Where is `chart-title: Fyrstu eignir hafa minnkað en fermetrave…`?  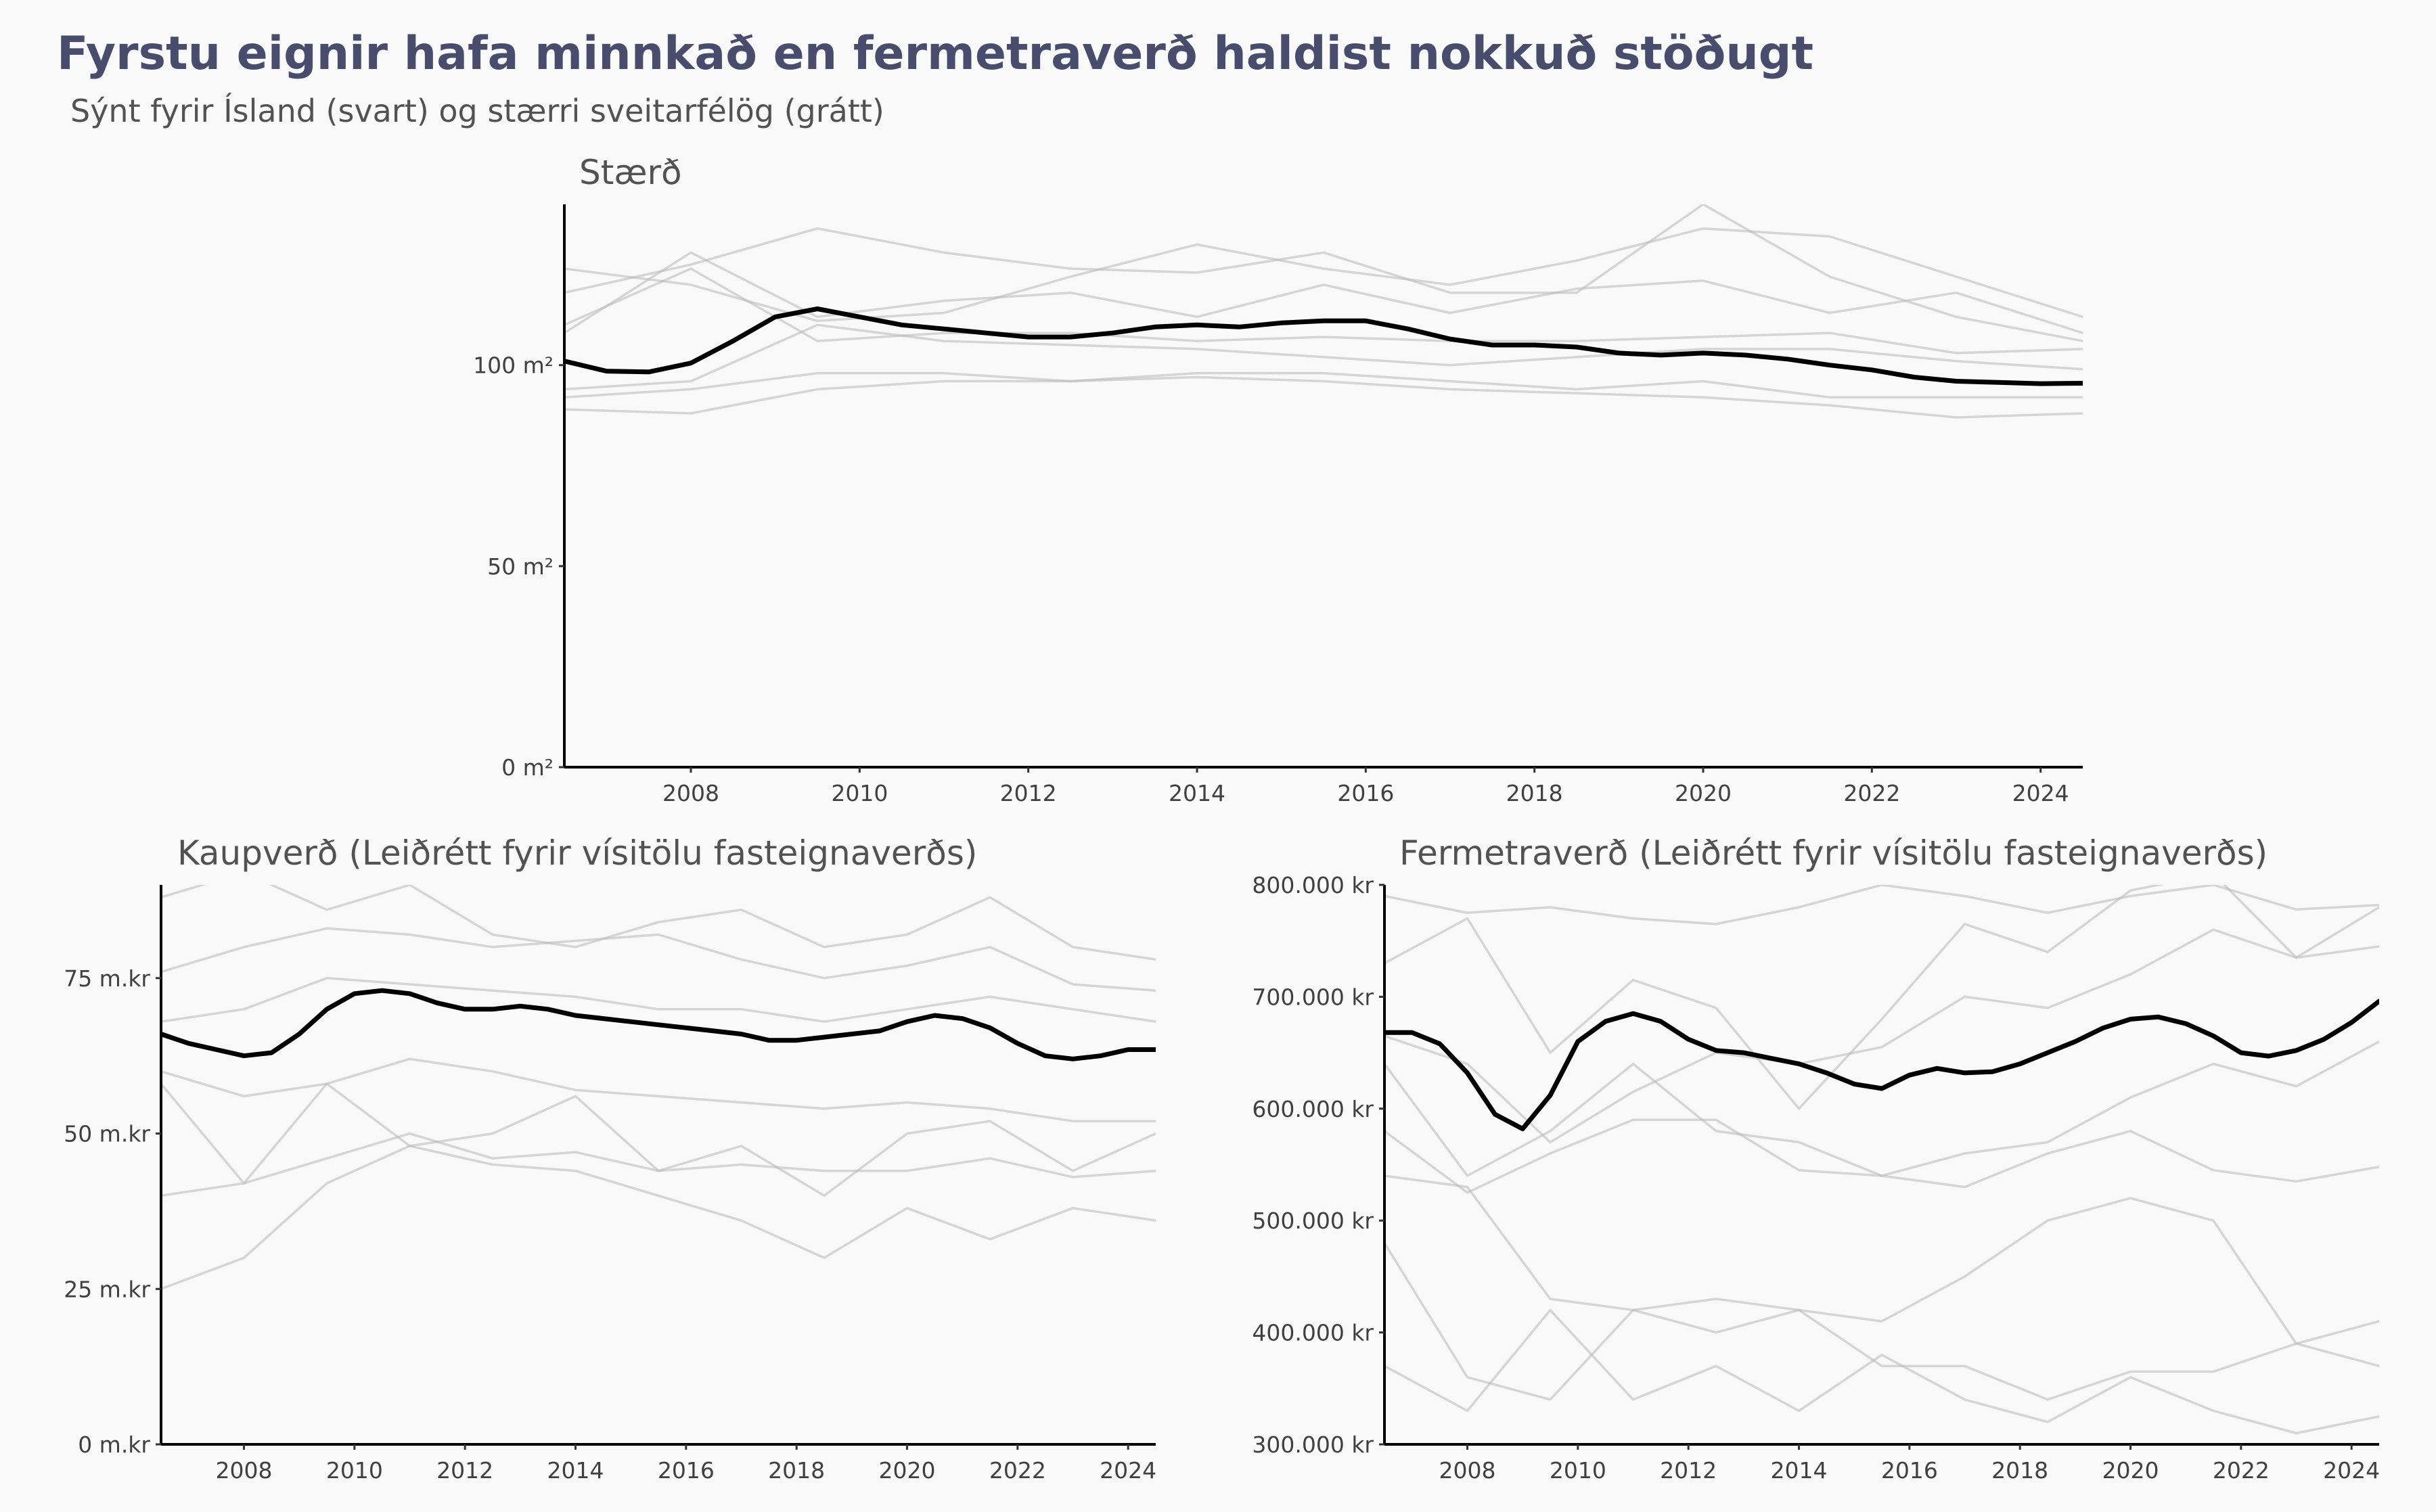 chart-title: Fyrstu eignir hafa minnkað en fermetrave… is located at coordinates (935, 54).